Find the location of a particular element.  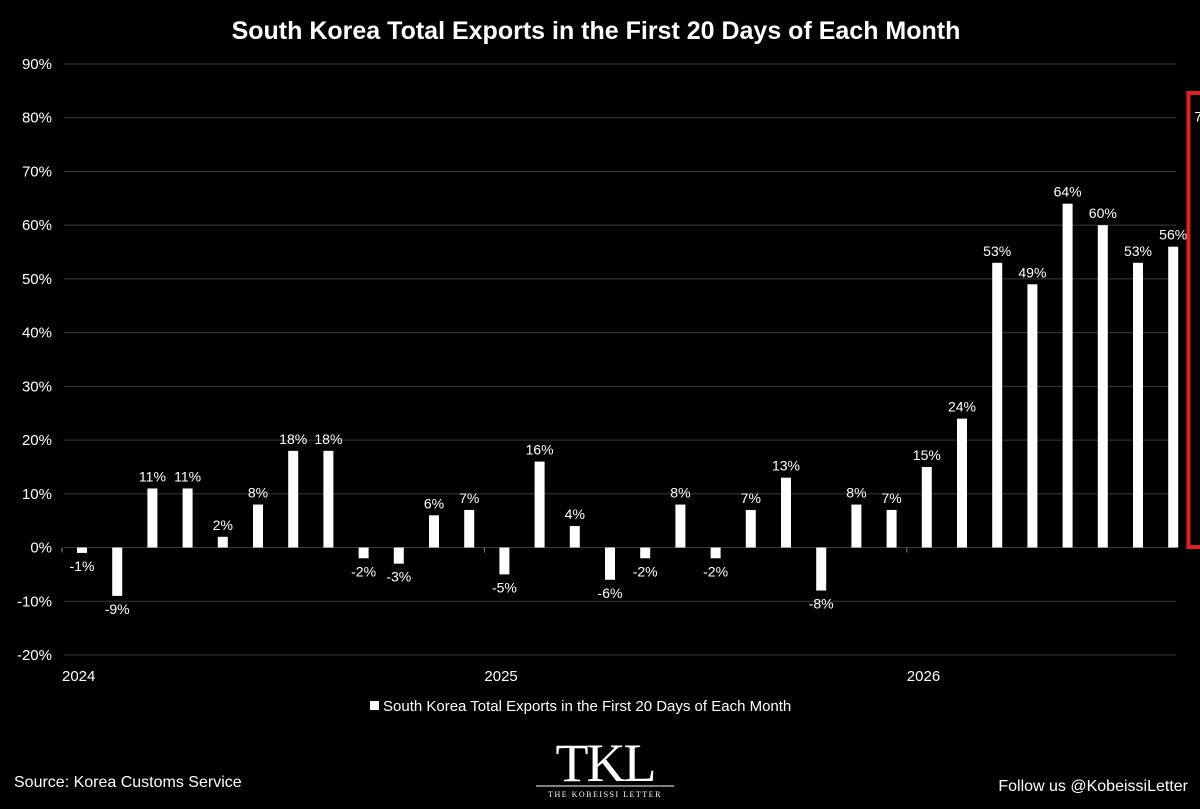

y-tick-label: 90% is located at coordinates (37, 64).